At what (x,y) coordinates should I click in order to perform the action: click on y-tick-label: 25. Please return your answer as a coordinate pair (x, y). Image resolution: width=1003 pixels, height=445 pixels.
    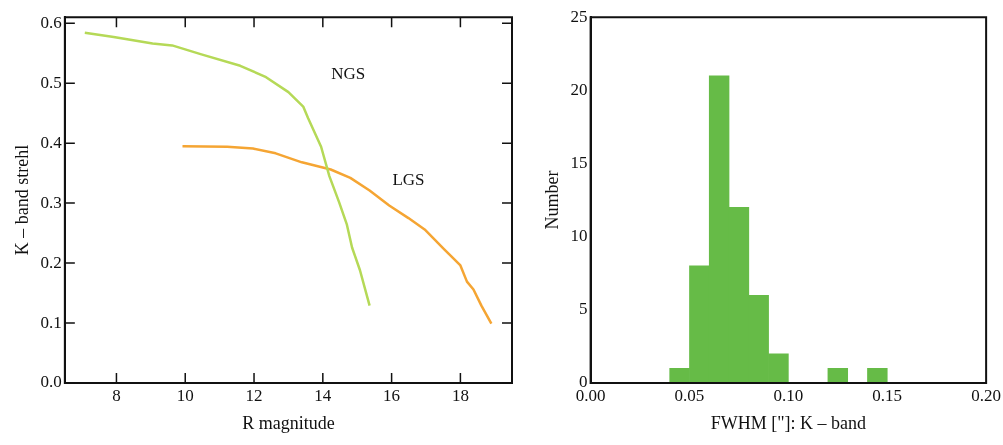
    Looking at the image, I should click on (579, 16).